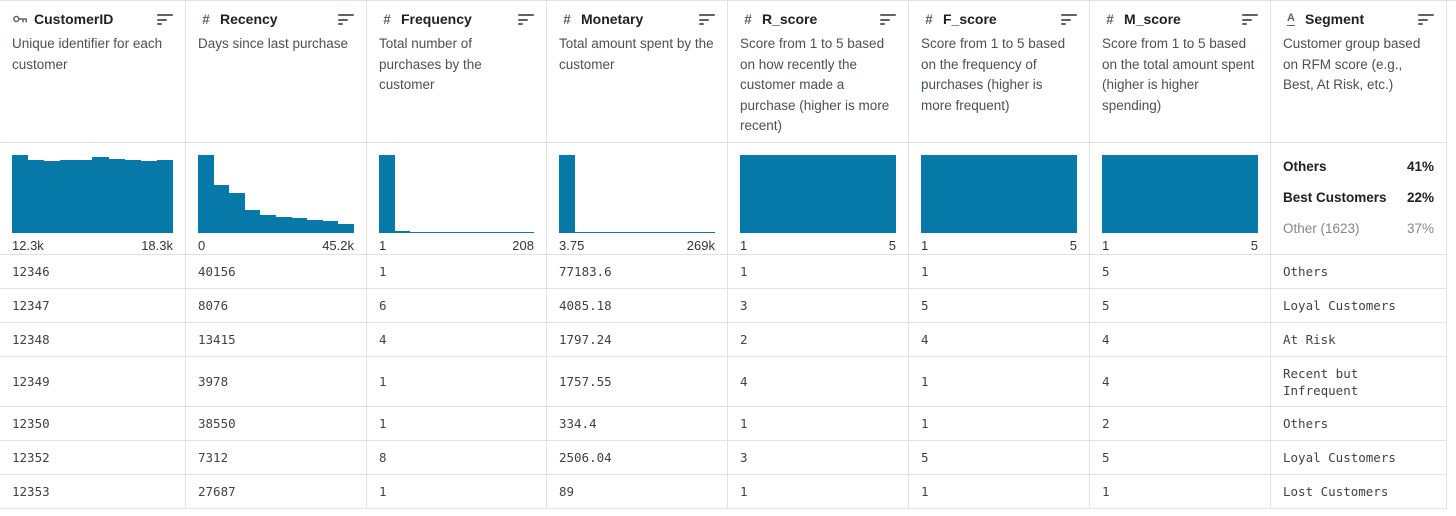 Image resolution: width=1456 pixels, height=516 pixels. What do you see at coordinates (457, 382) in the screenshot?
I see `cell-frequency-row-3: 1` at bounding box center [457, 382].